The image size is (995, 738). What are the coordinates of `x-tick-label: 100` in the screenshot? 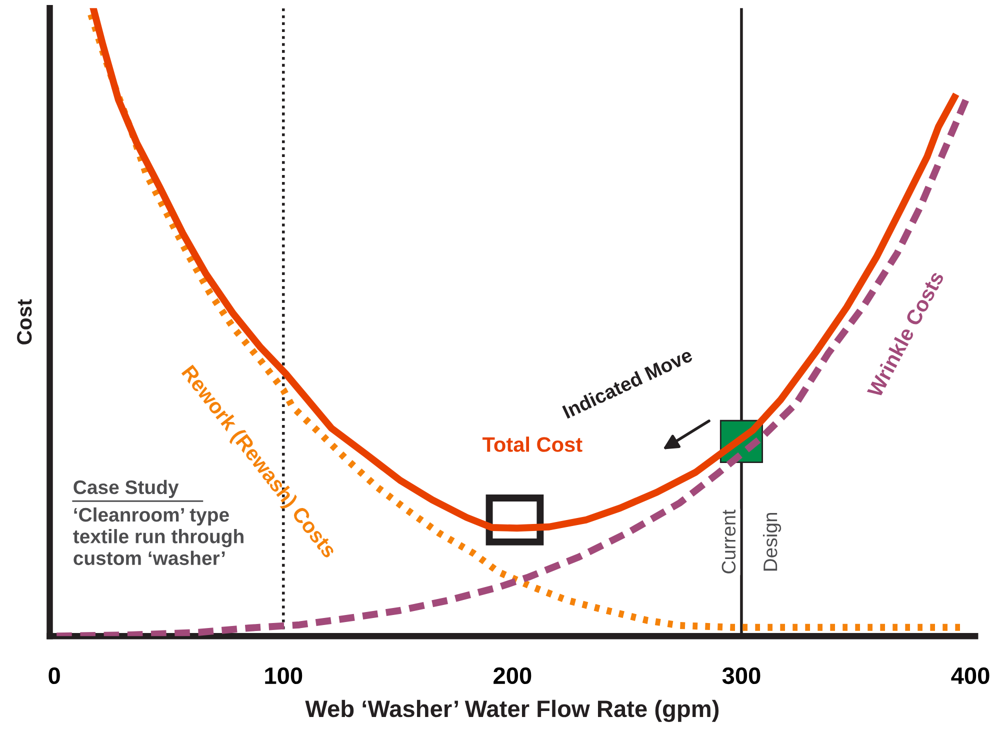 It's located at (283, 675).